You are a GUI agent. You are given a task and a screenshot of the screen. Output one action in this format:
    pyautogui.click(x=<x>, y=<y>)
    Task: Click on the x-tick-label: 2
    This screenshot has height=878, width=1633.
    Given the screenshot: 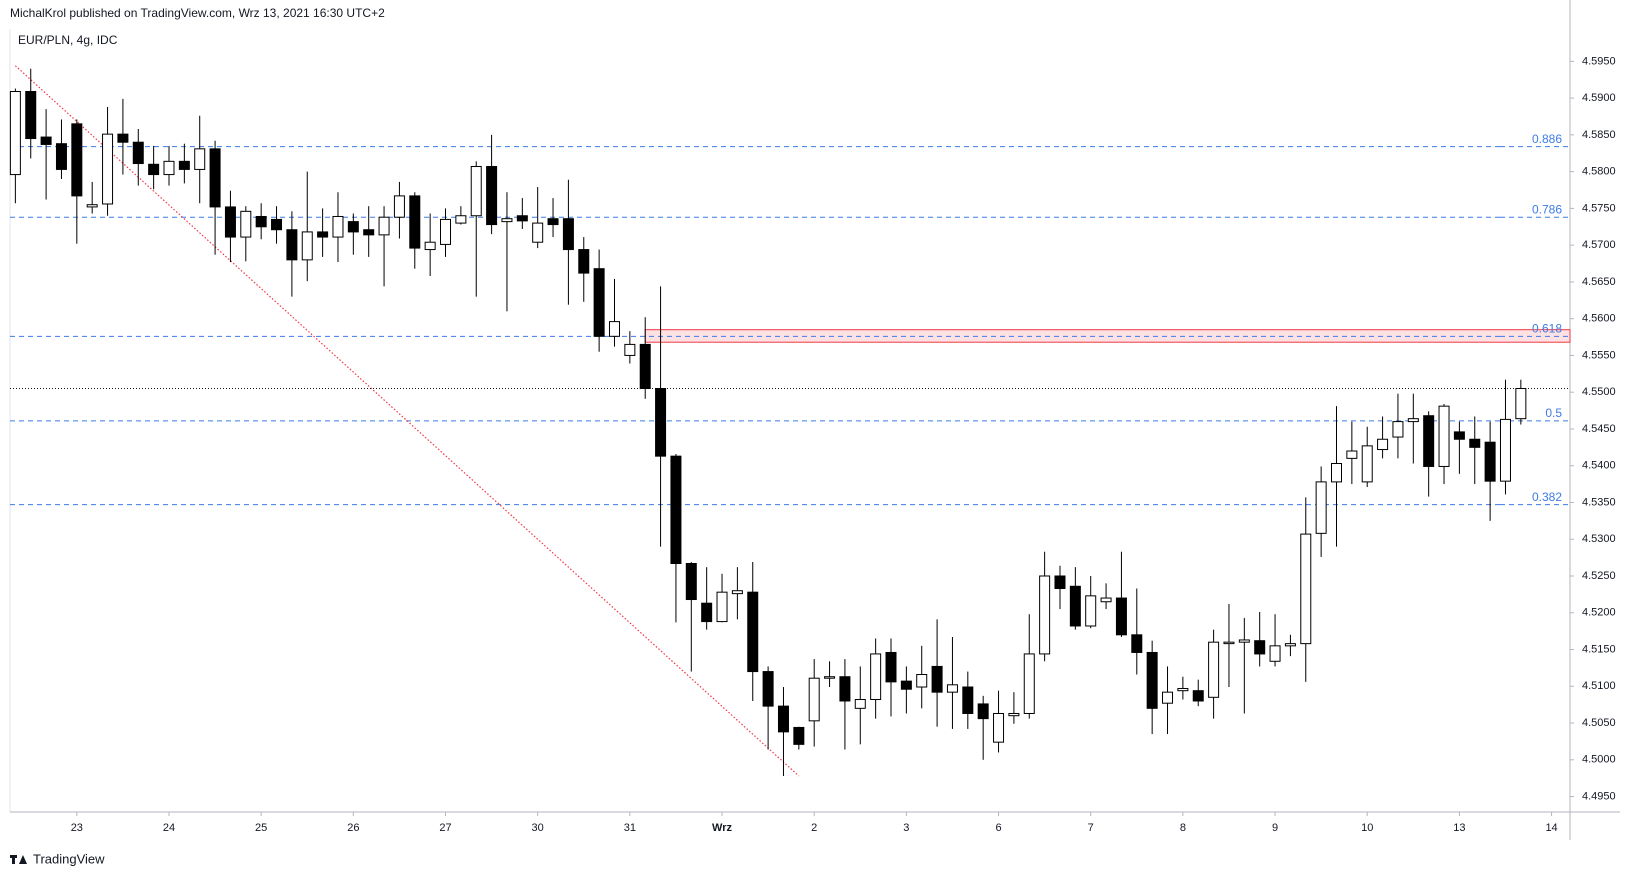 What is the action you would take?
    pyautogui.click(x=814, y=828)
    